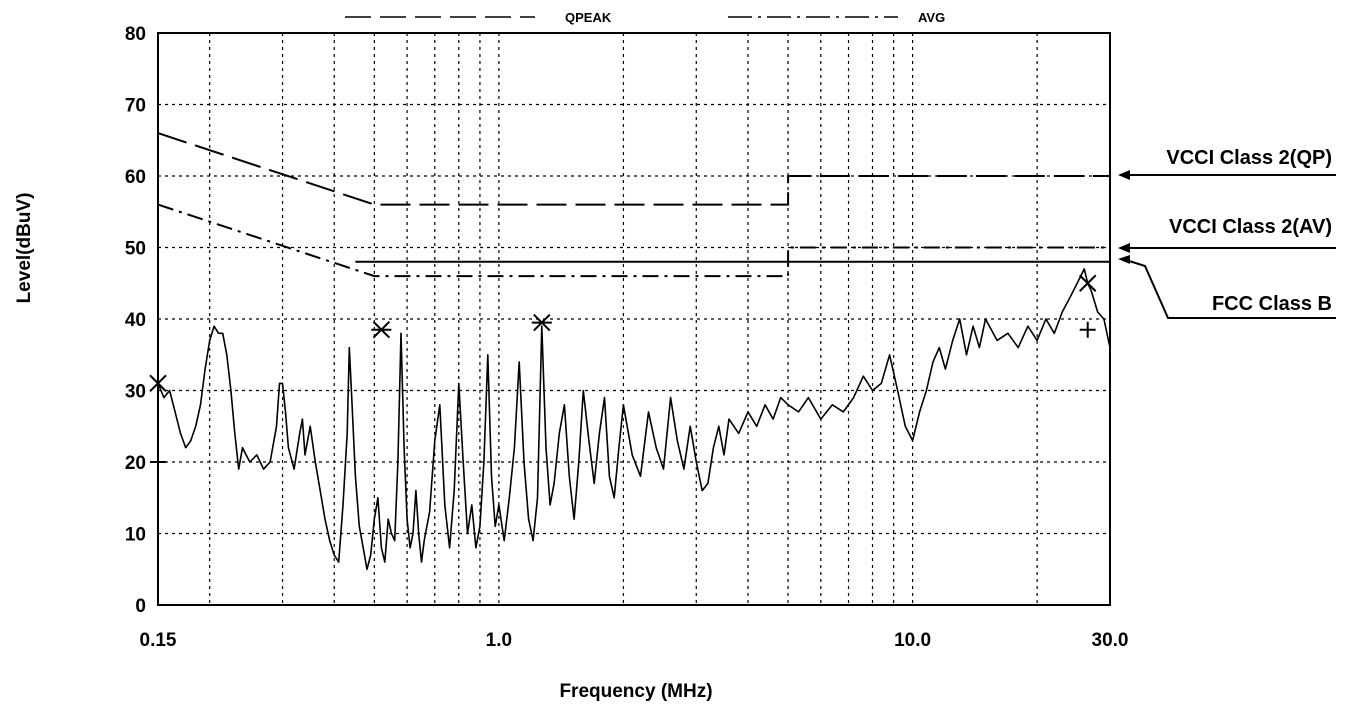  I want to click on limit-pointer-vcci-av-arrow, so click(1124, 248).